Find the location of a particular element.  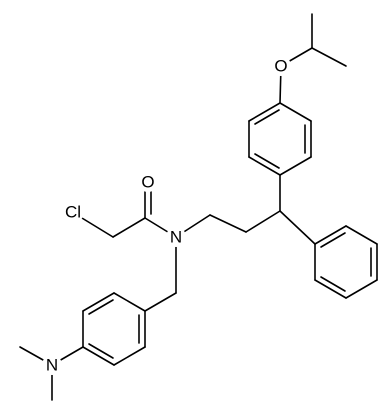

atom-label: Cl is located at coordinates (73, 212).